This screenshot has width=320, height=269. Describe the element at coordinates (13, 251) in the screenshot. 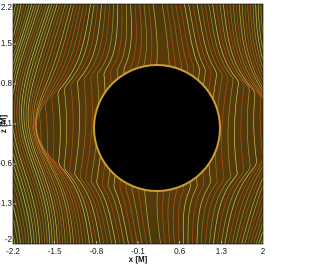

I see `x-tick-label: -2.2` at that location.